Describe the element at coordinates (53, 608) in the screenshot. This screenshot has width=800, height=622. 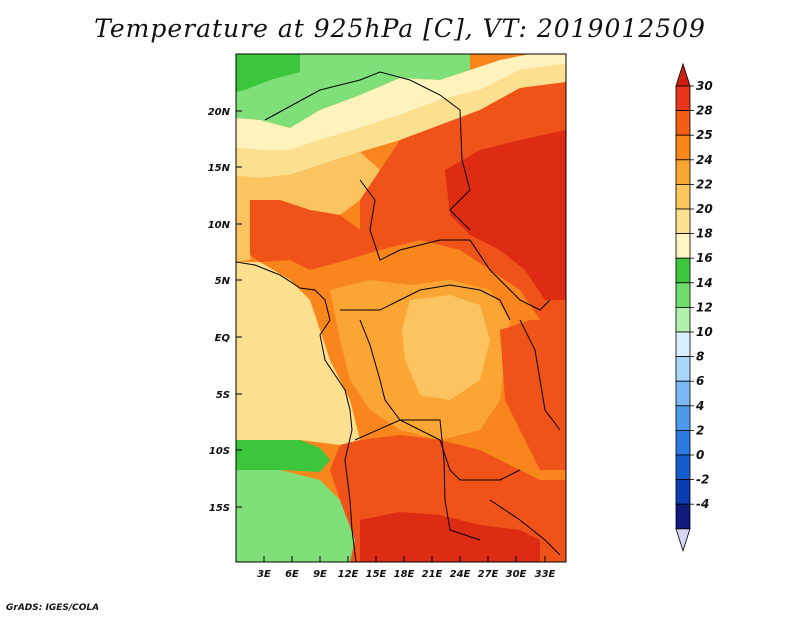
I see `credit-label: GrADS: IGES/COLA` at that location.